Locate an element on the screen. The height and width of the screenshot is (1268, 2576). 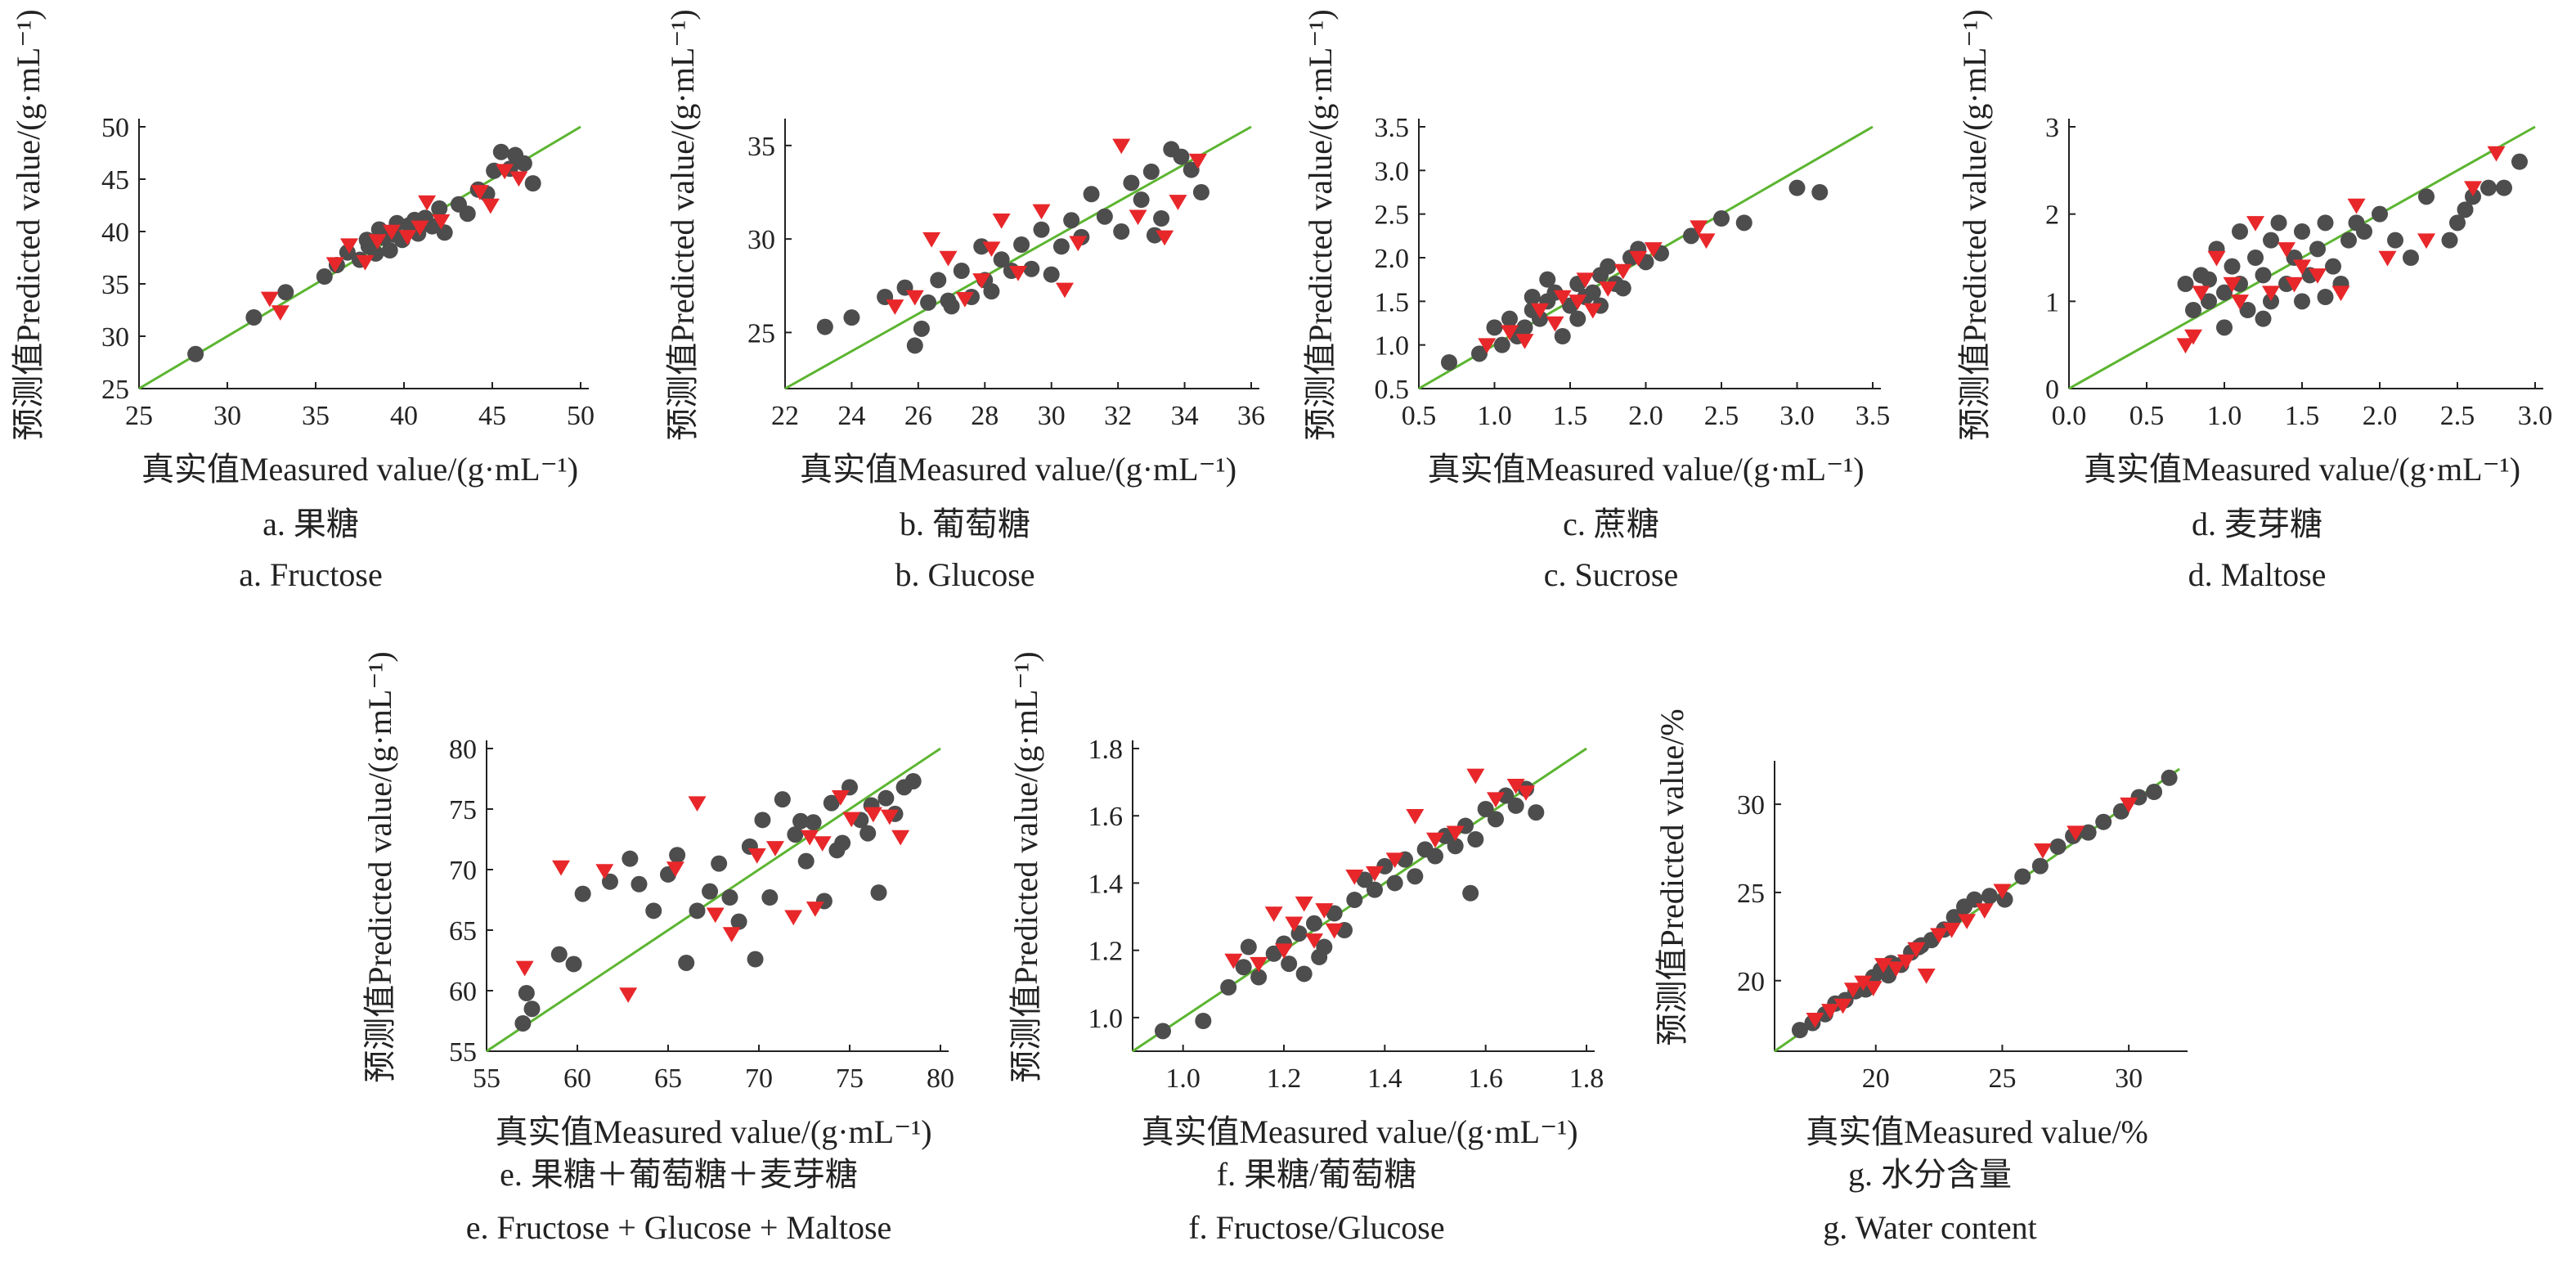
chart-c-y-tick-label: 1.5 is located at coordinates (1392, 302).